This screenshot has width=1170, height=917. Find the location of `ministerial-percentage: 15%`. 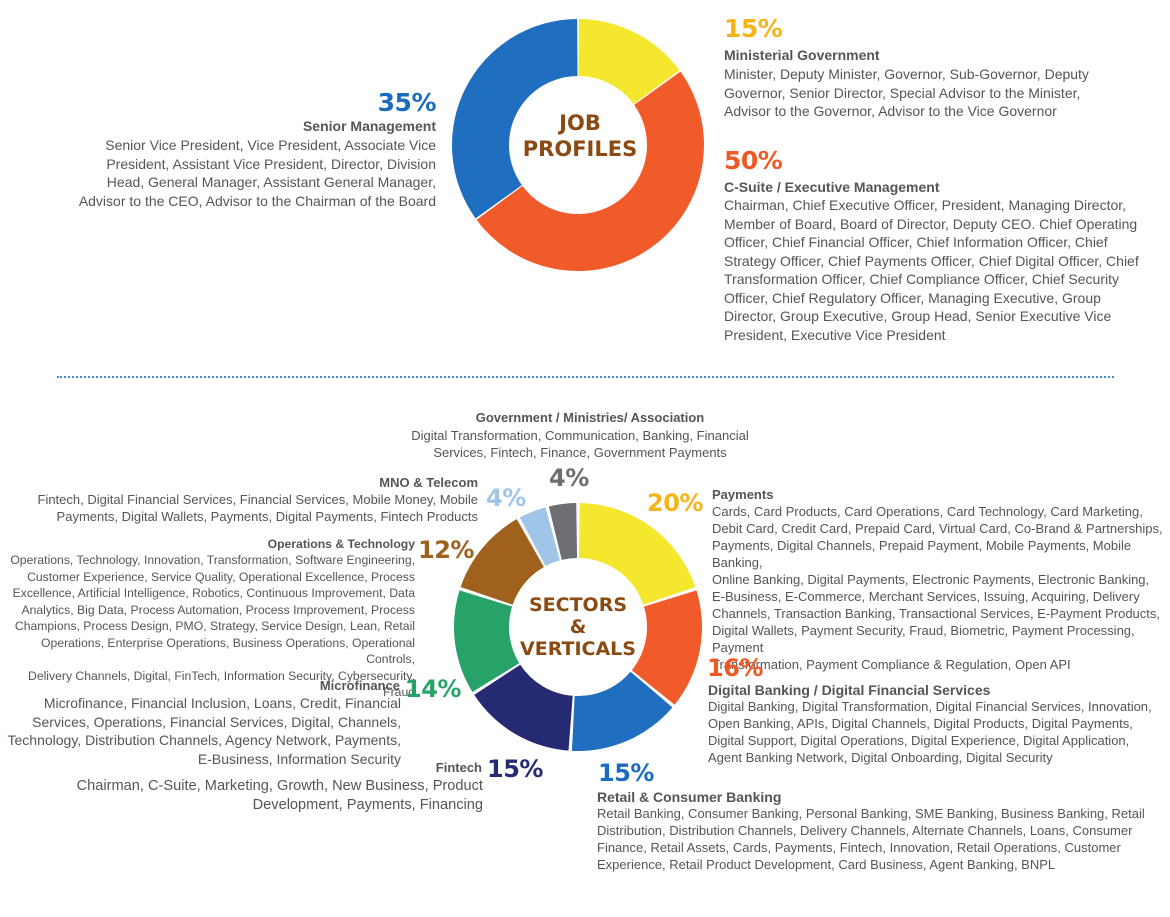

ministerial-percentage: 15% is located at coordinates (753, 28).